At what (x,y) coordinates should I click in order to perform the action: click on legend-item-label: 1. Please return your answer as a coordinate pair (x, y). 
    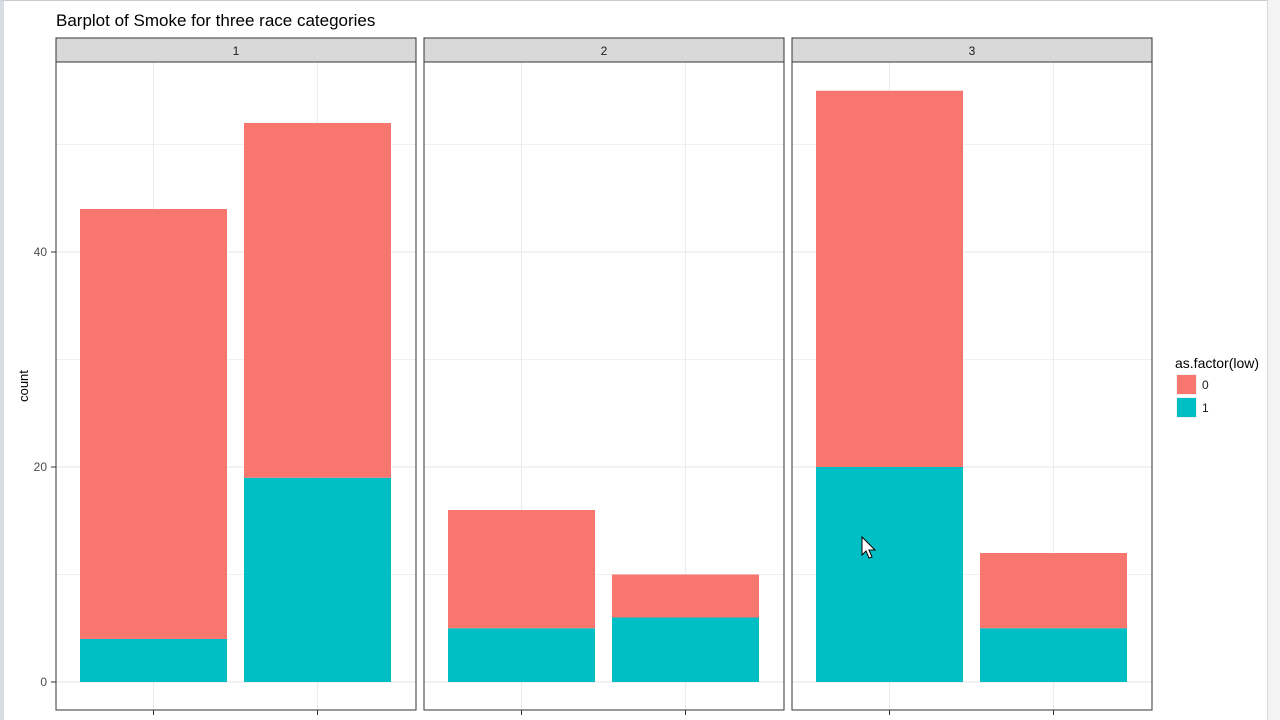
    Looking at the image, I should click on (1205, 408).